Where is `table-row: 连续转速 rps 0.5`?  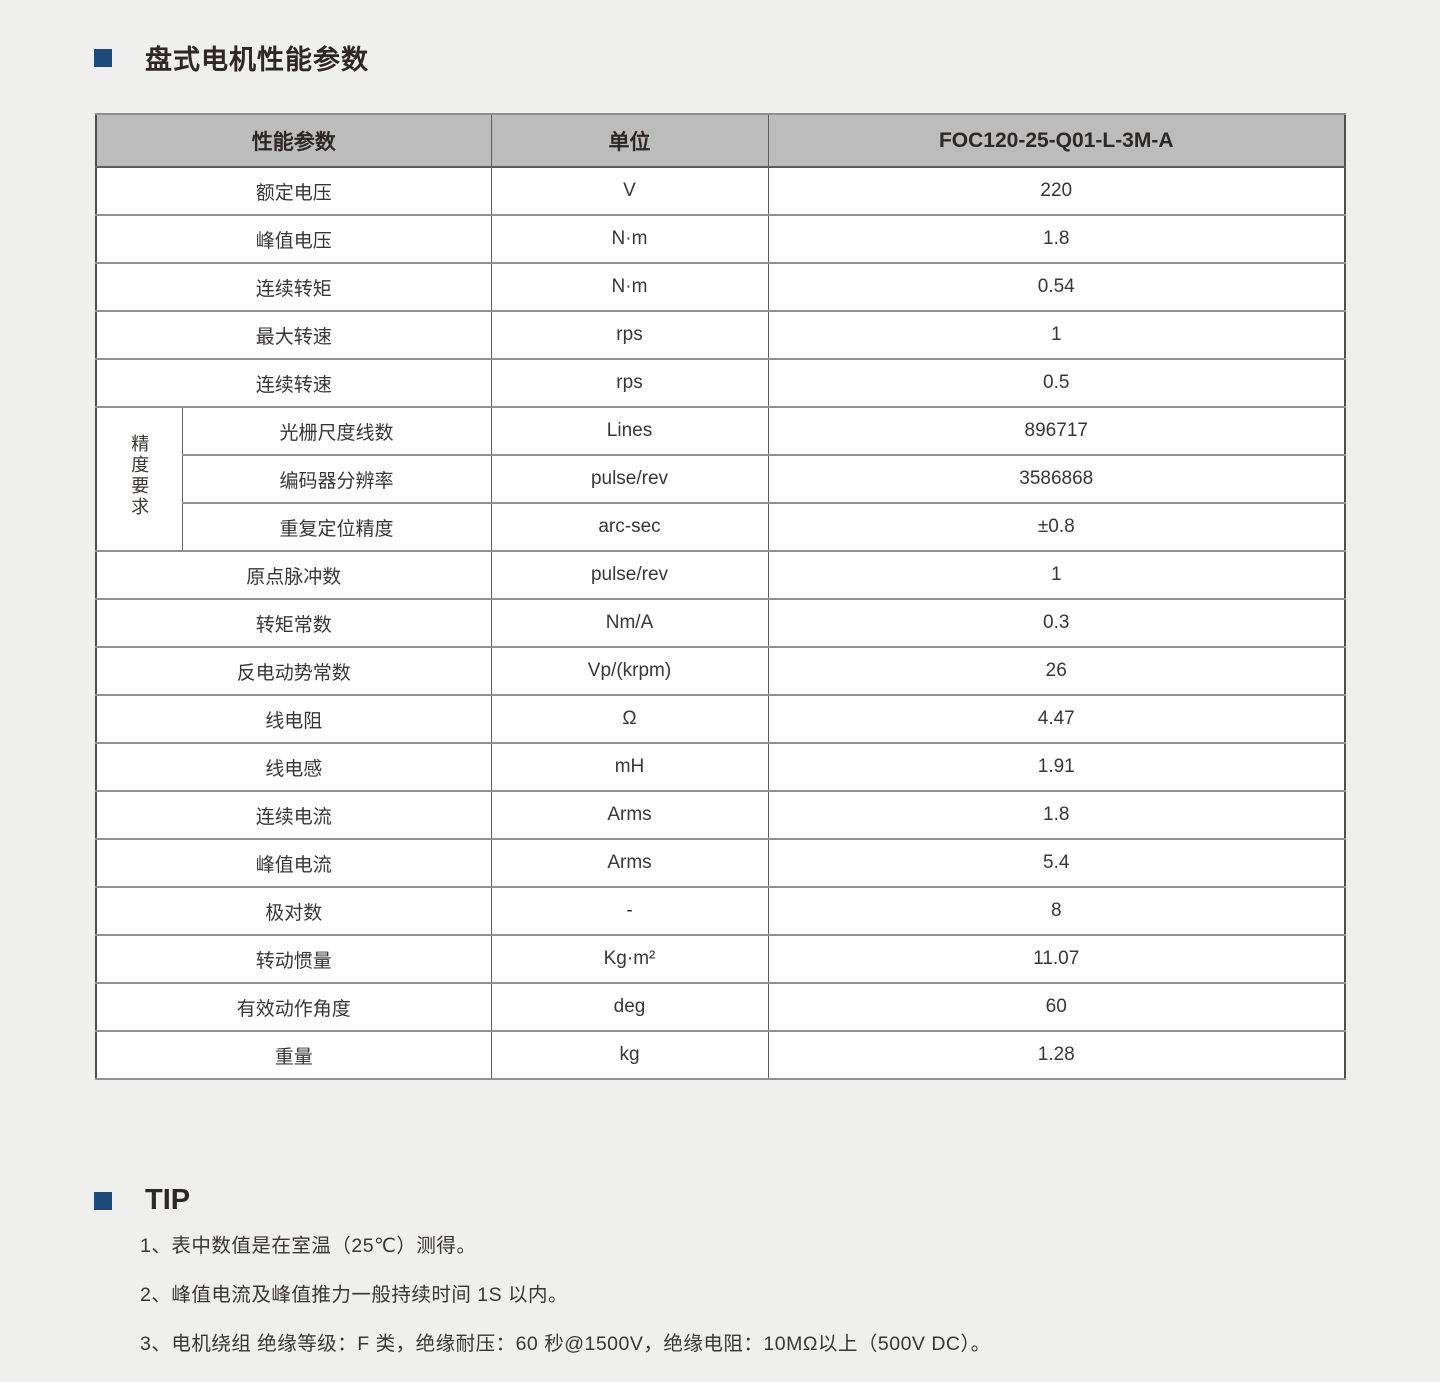 table-row: 连续转速 rps 0.5 is located at coordinates (720, 383).